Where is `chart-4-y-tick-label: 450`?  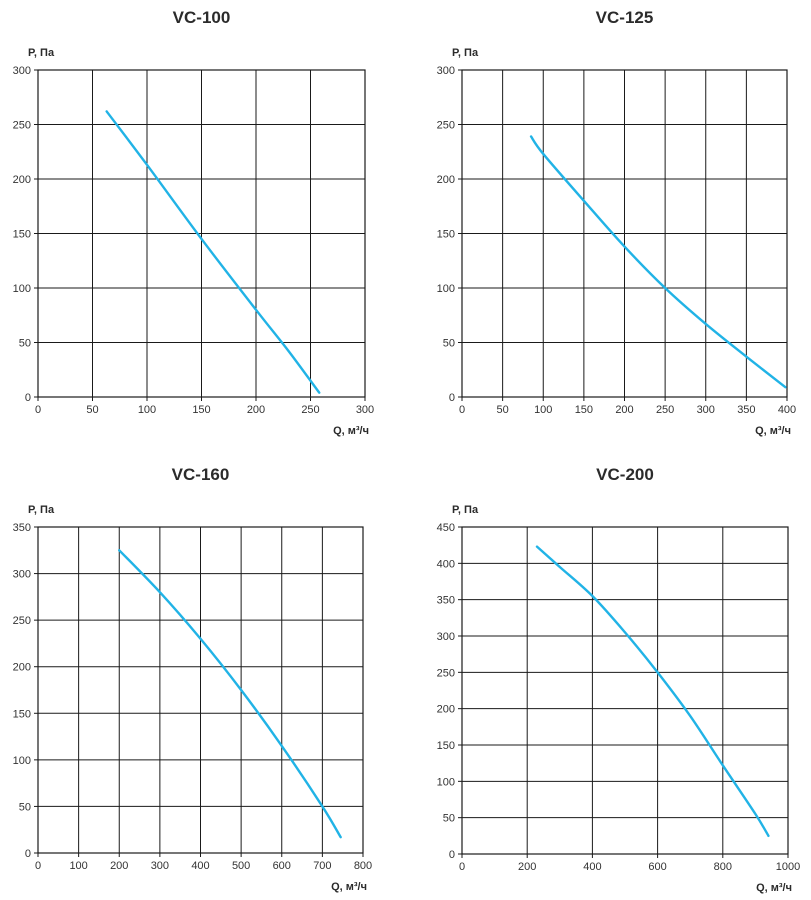 chart-4-y-tick-label: 450 is located at coordinates (446, 528).